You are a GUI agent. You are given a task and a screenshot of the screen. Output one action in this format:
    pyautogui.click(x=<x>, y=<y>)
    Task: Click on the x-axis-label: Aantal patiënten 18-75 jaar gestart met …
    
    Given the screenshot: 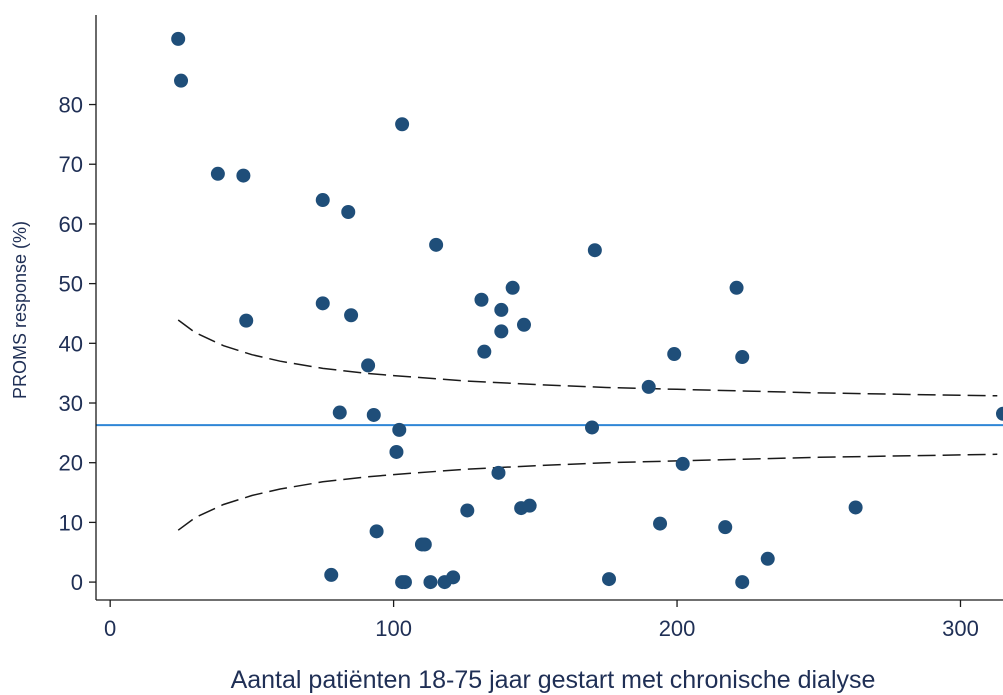 What is the action you would take?
    pyautogui.click(x=553, y=680)
    